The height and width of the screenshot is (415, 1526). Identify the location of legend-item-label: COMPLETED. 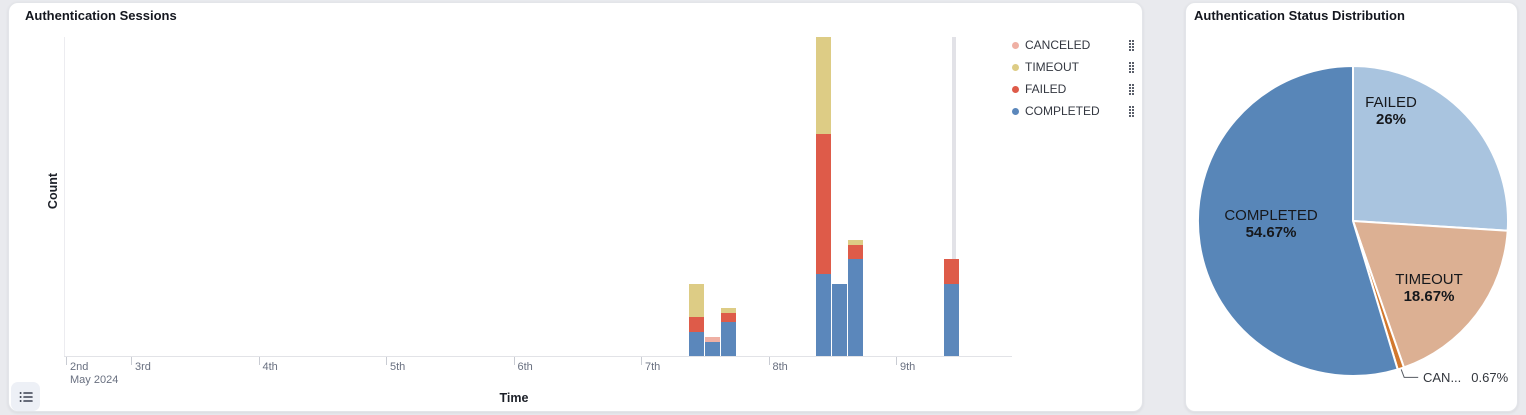
(1062, 111).